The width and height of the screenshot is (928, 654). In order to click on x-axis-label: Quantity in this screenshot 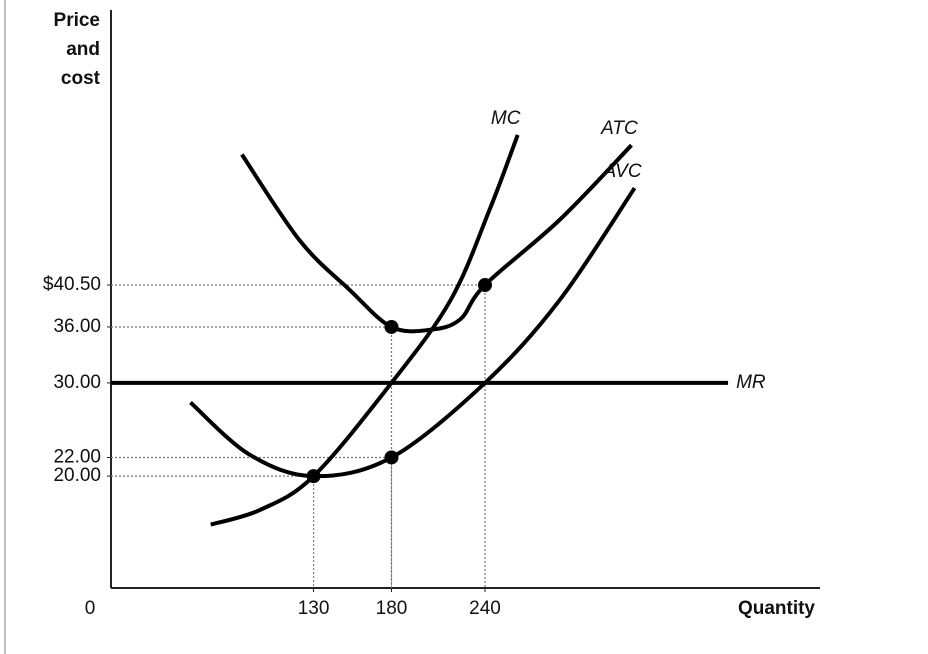, I will do `click(776, 608)`.